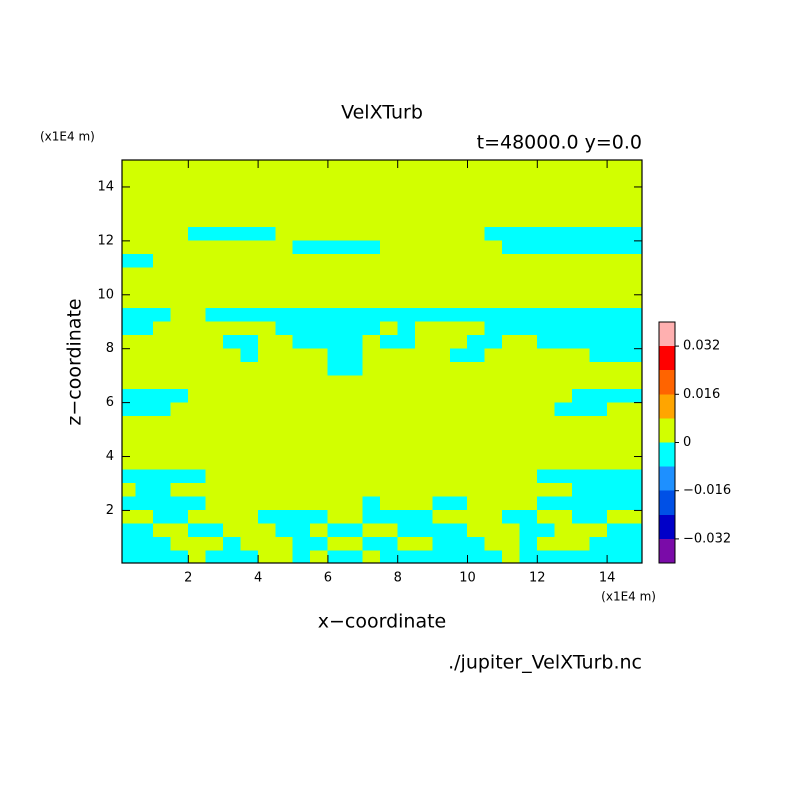 Image resolution: width=804 pixels, height=808 pixels. Describe the element at coordinates (707, 538) in the screenshot. I see `colorbar-tick-label: −0.032` at that location.